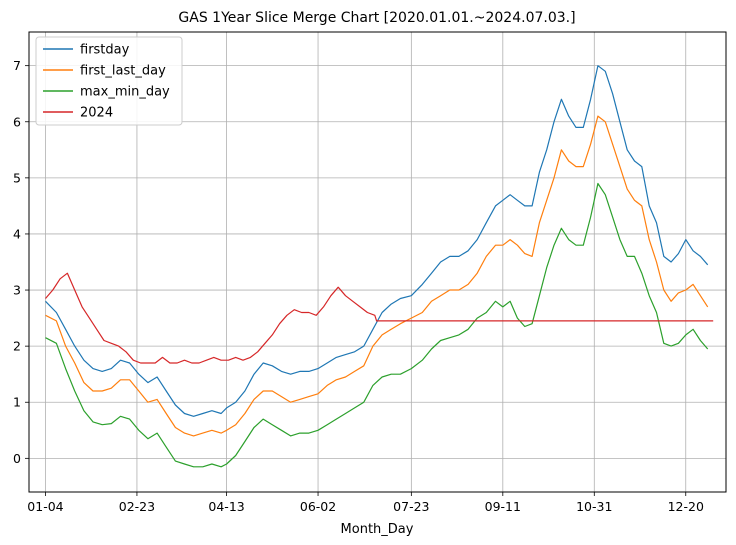 The image size is (736, 545). What do you see at coordinates (411, 506) in the screenshot?
I see `x-tick-label: 07-23` at bounding box center [411, 506].